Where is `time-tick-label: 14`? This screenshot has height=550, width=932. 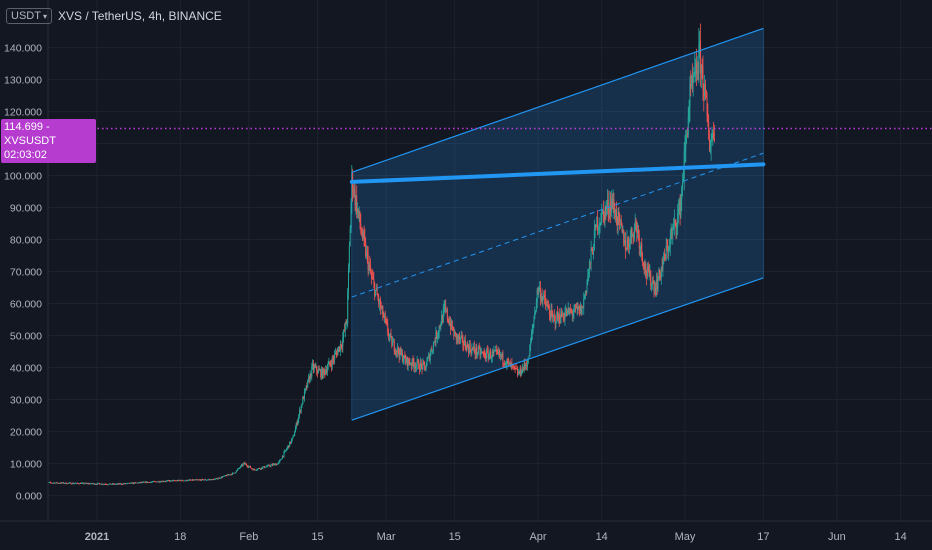 time-tick-label: 14 is located at coordinates (602, 537).